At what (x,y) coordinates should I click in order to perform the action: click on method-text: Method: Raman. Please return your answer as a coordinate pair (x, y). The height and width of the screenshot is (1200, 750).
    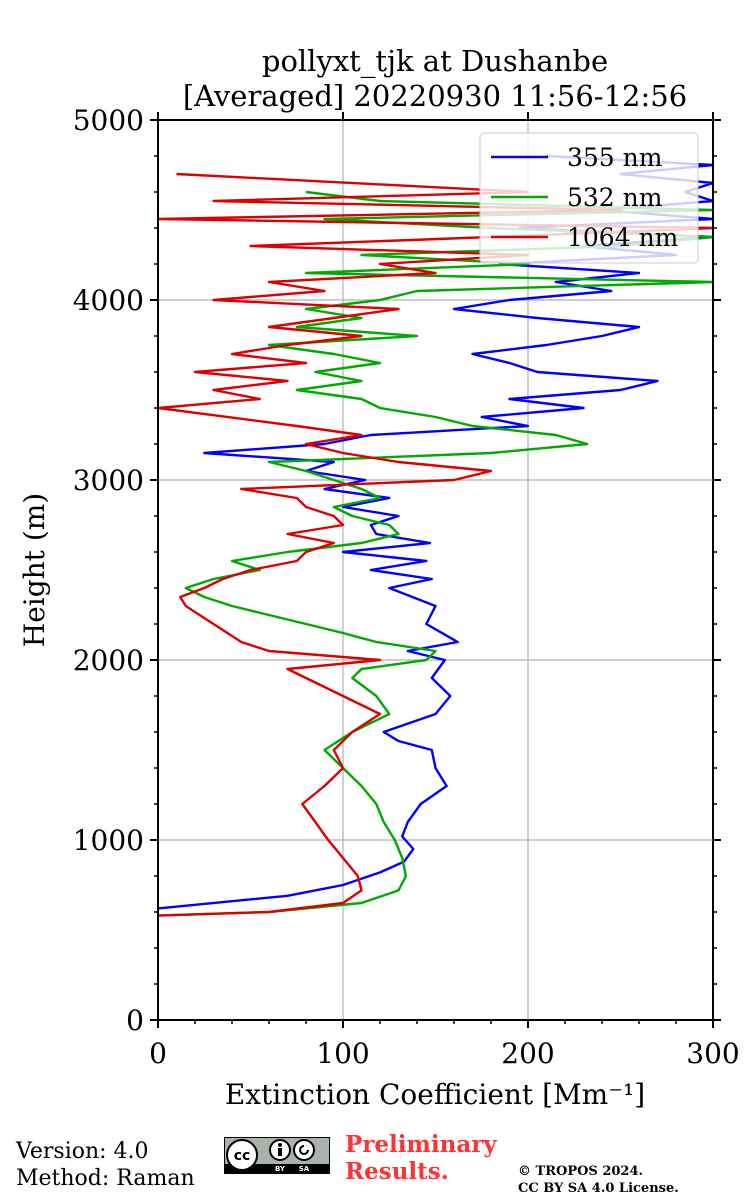
    Looking at the image, I should click on (105, 1178).